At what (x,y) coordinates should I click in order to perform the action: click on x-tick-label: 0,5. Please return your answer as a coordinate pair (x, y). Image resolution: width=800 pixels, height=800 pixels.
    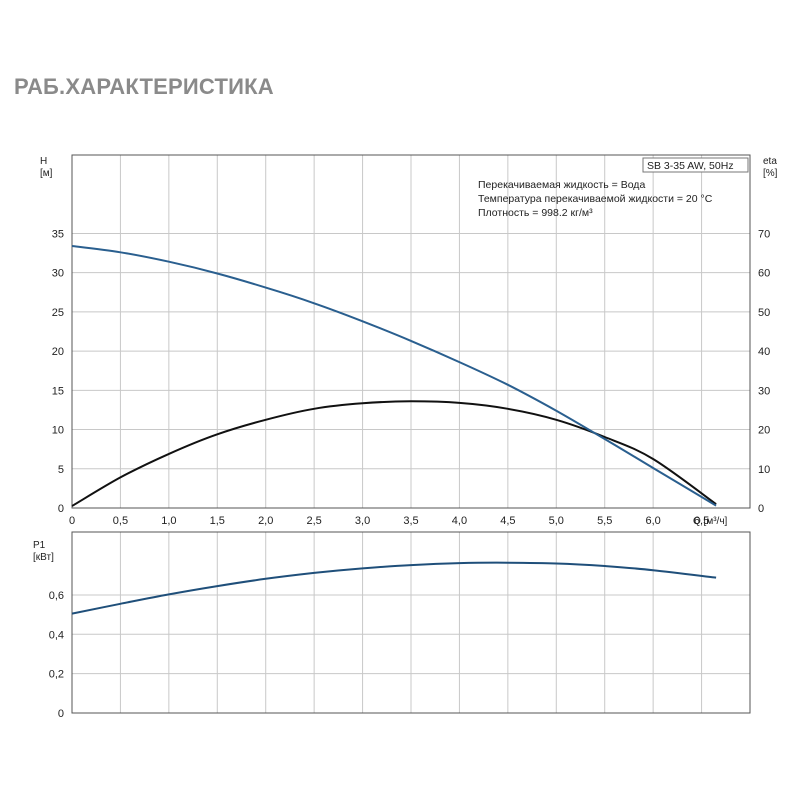
    Looking at the image, I should click on (120, 521).